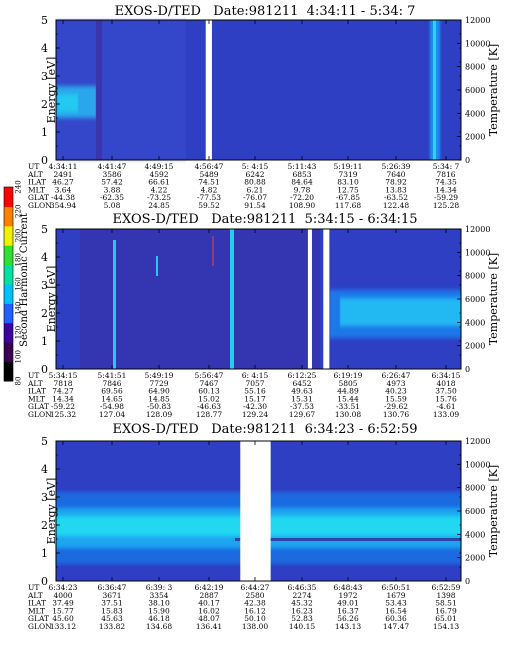 Image resolution: width=505 pixels, height=649 pixels. What do you see at coordinates (302, 587) in the screenshot?
I see `orbit-ut-value: 6:46:35` at bounding box center [302, 587].